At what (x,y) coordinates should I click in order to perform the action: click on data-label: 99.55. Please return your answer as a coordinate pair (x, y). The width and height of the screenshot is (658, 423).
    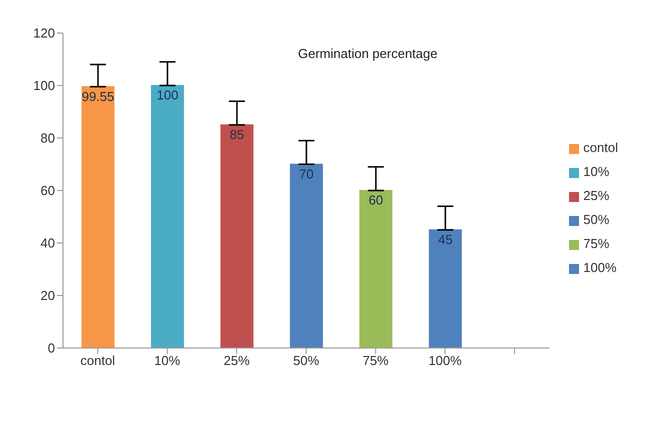
    Looking at the image, I should click on (98, 96).